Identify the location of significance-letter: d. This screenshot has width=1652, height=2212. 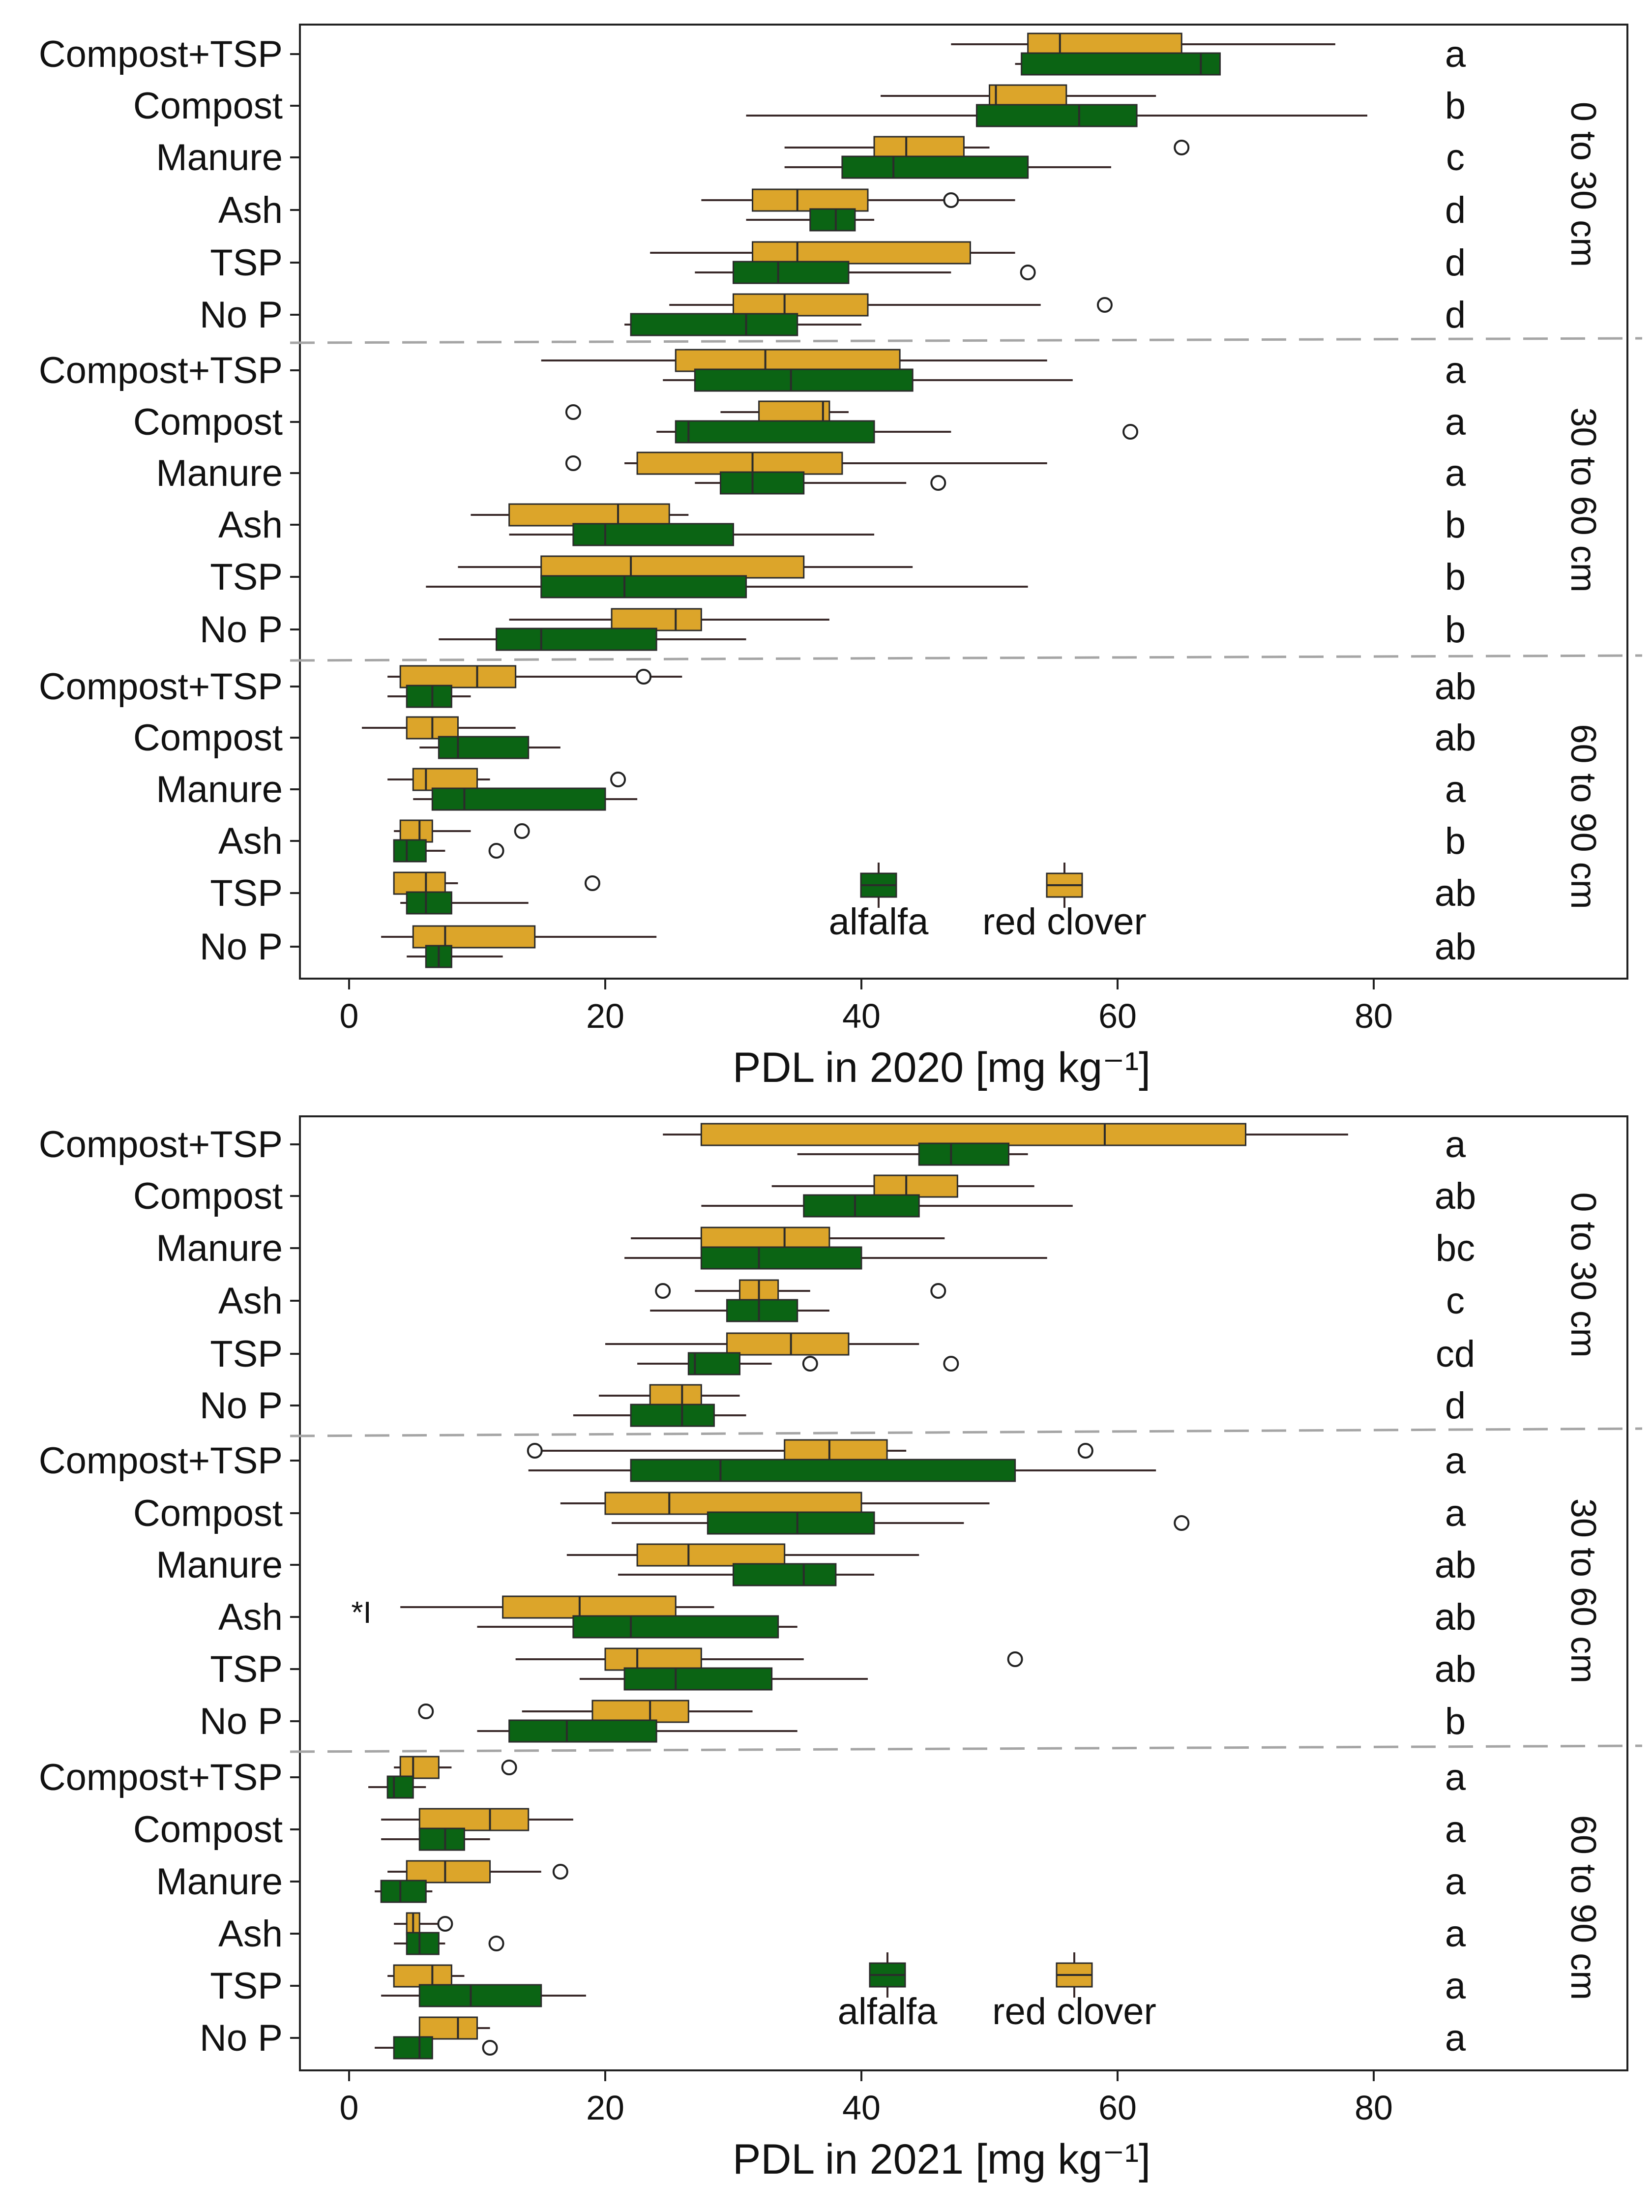
(1455, 1406).